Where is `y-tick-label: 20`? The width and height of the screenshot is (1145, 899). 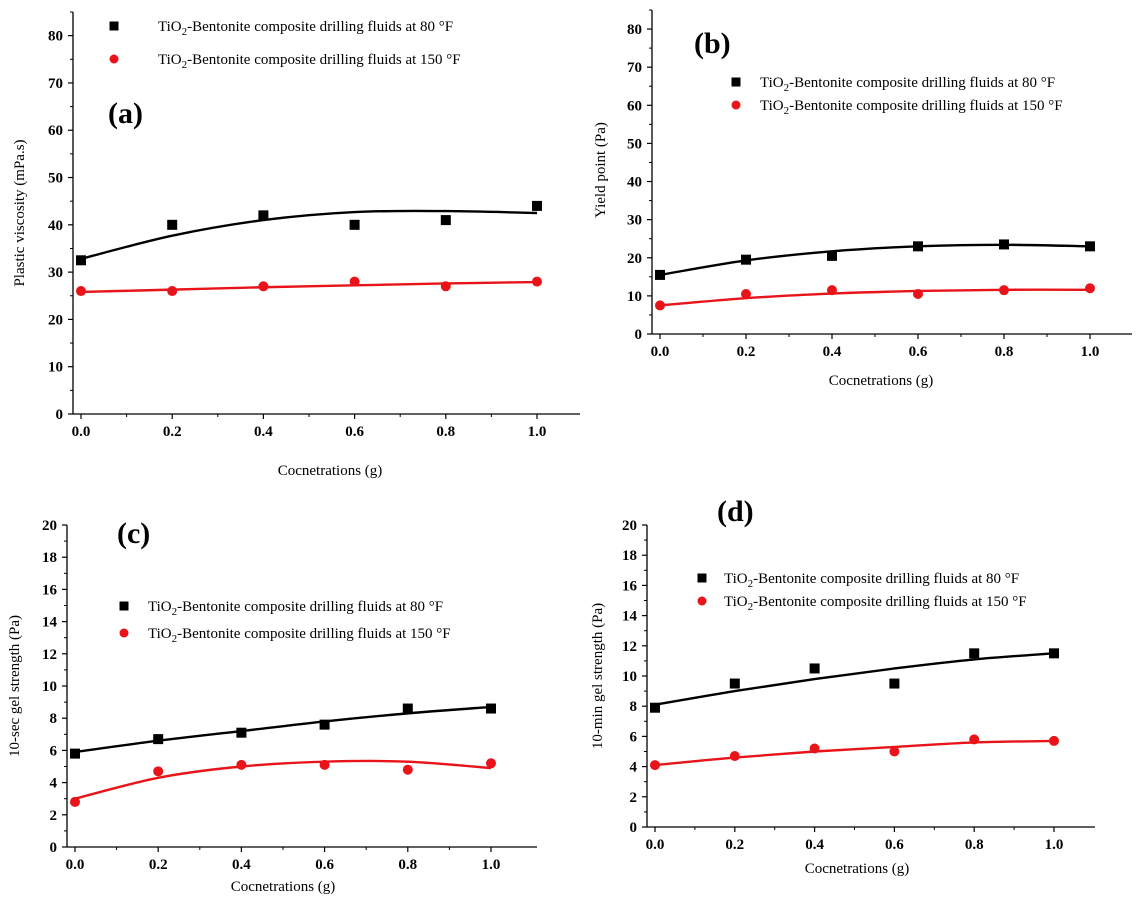
y-tick-label: 20 is located at coordinates (49, 526).